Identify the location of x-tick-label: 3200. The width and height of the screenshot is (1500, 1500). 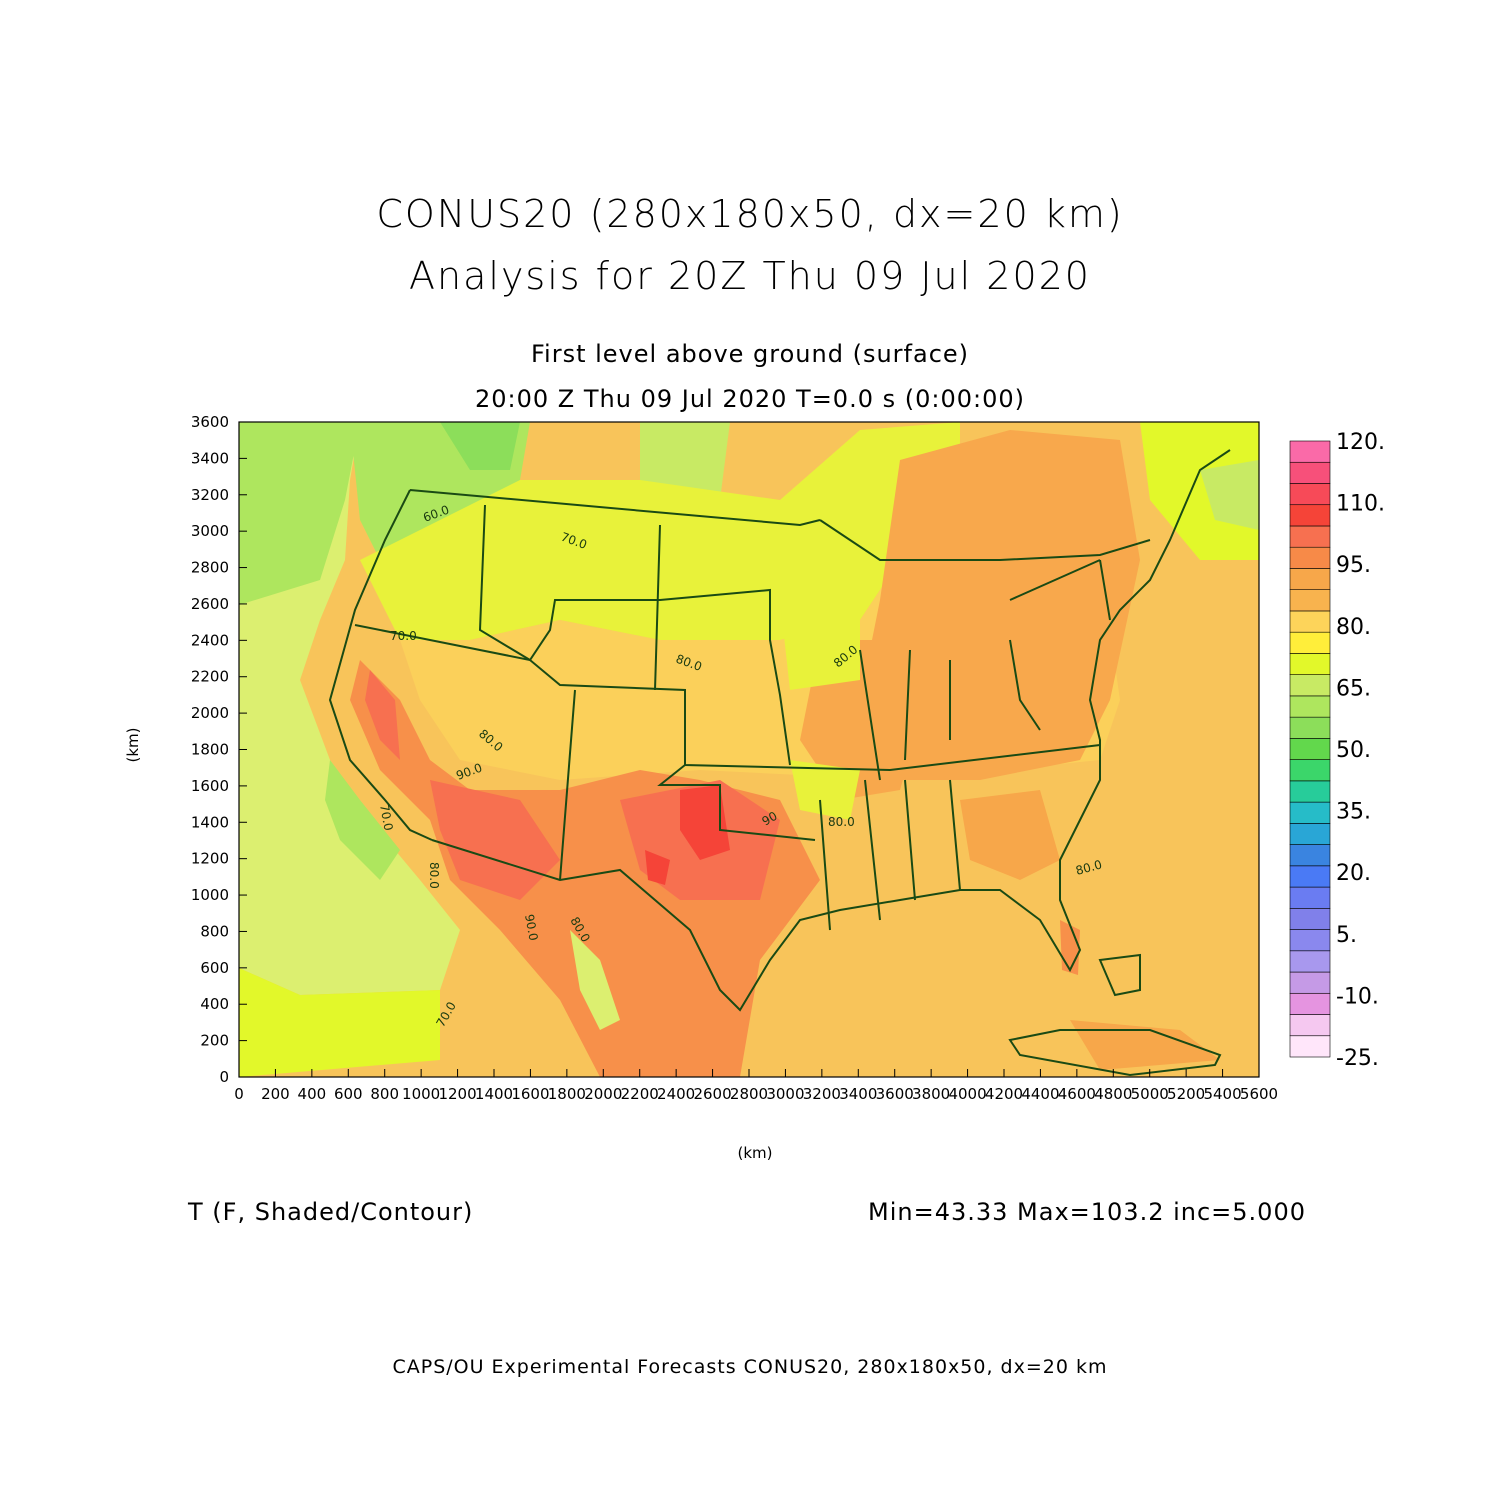
(822, 1094).